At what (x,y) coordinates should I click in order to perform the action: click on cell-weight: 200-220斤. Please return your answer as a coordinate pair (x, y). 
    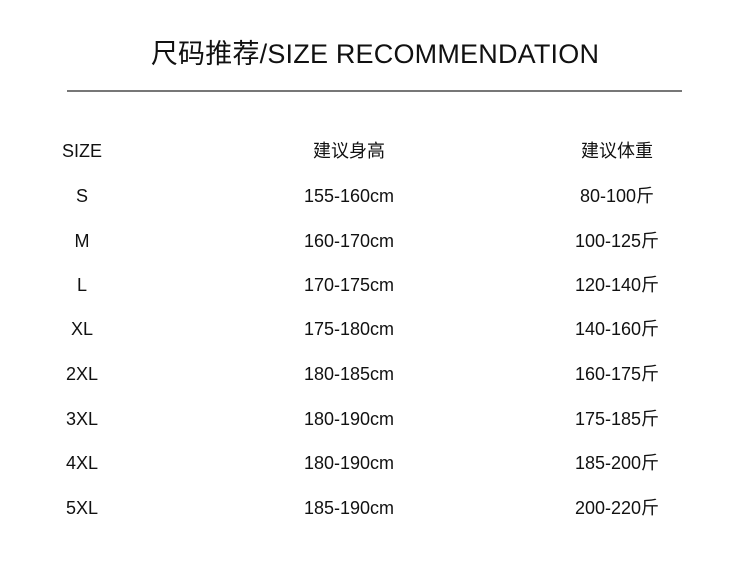
    Looking at the image, I should click on (617, 508).